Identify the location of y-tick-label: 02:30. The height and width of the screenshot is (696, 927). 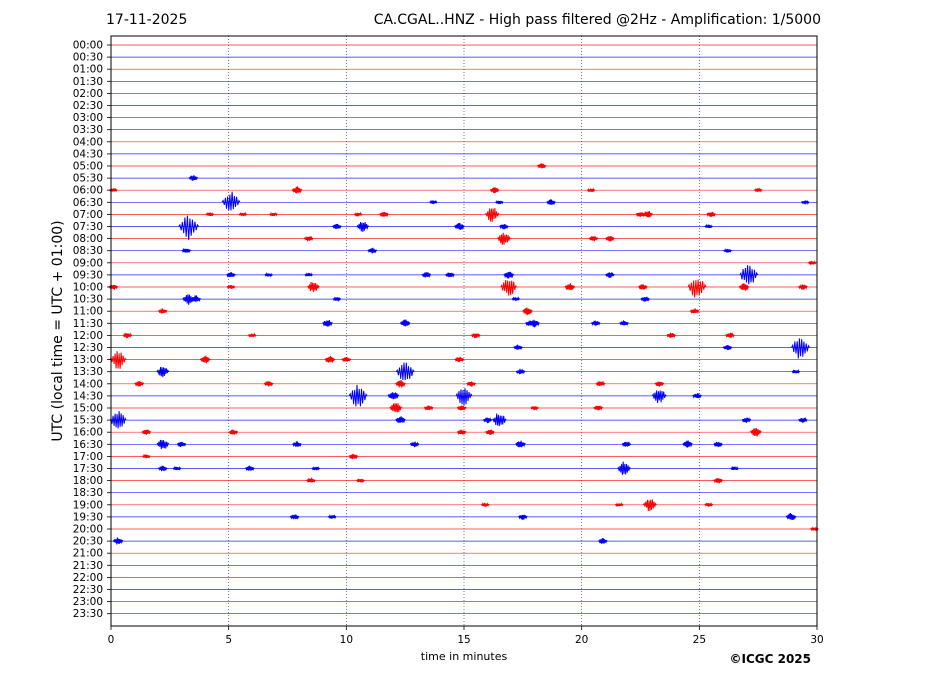
(88, 106).